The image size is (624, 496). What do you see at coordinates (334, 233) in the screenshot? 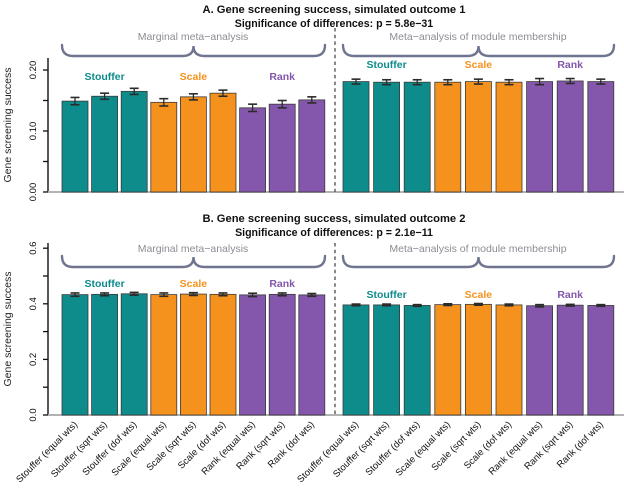
I see `panel-b-subtitle: Significance of differences: p = 2.1e−11` at bounding box center [334, 233].